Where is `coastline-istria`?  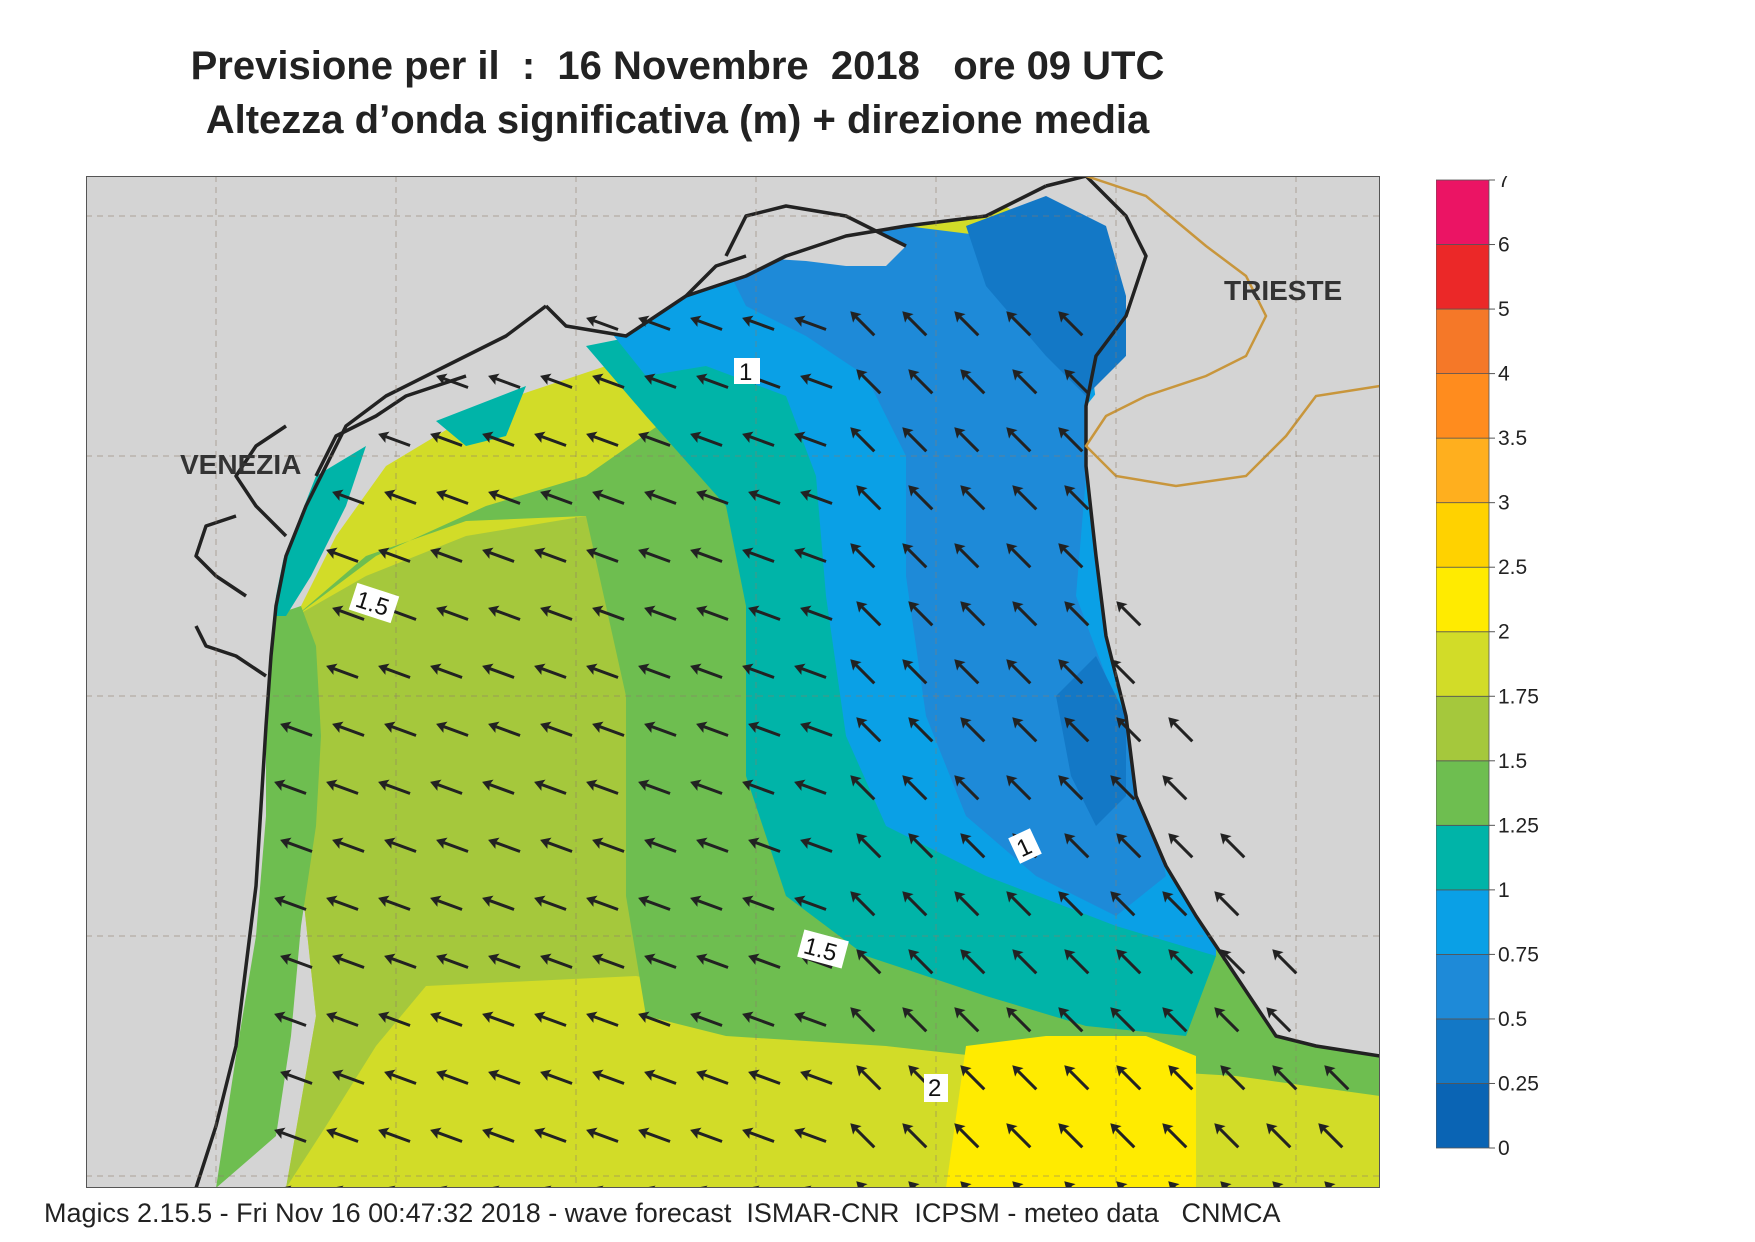
coastline-istria is located at coordinates (1212, 617).